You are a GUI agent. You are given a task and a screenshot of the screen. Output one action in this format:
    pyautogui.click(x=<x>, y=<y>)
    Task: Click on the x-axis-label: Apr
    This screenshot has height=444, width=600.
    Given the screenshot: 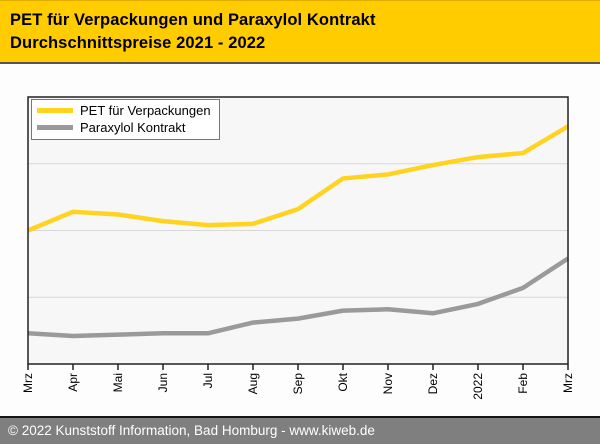 What is the action you would take?
    pyautogui.click(x=73, y=382)
    